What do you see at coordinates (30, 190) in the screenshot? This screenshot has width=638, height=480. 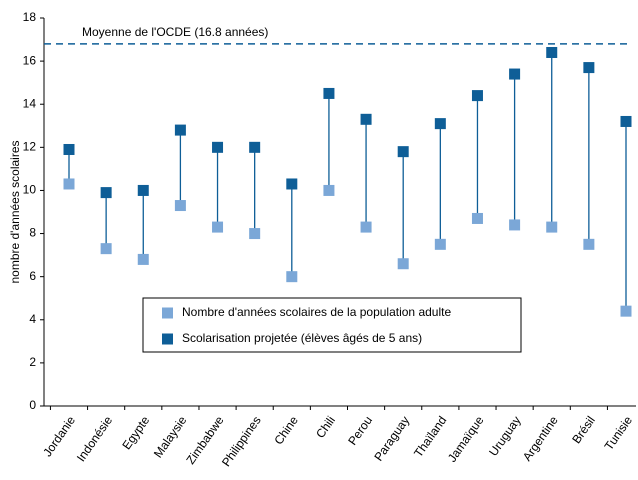 I see `y-tick-label: 10` at bounding box center [30, 190].